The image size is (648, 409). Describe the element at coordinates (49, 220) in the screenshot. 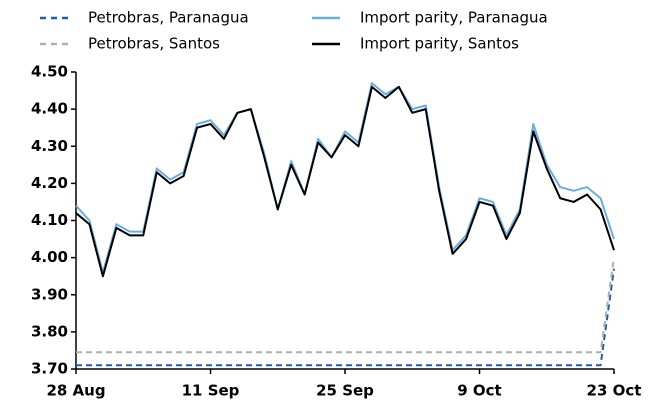

I see `y-tick-label: 4.10` at that location.